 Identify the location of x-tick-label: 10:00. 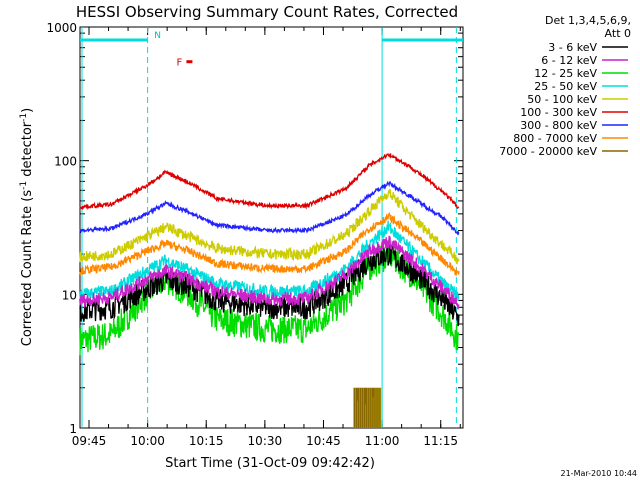
(147, 441).